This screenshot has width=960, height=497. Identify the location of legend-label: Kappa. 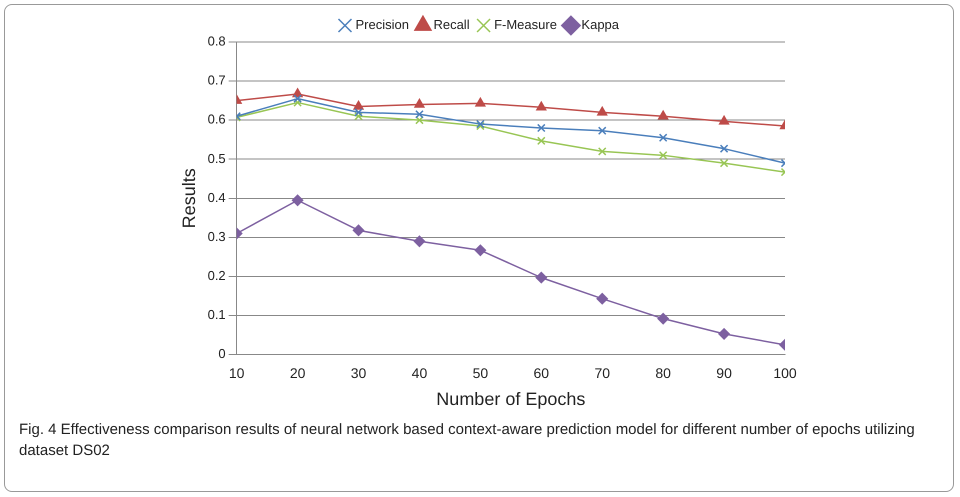
(600, 24).